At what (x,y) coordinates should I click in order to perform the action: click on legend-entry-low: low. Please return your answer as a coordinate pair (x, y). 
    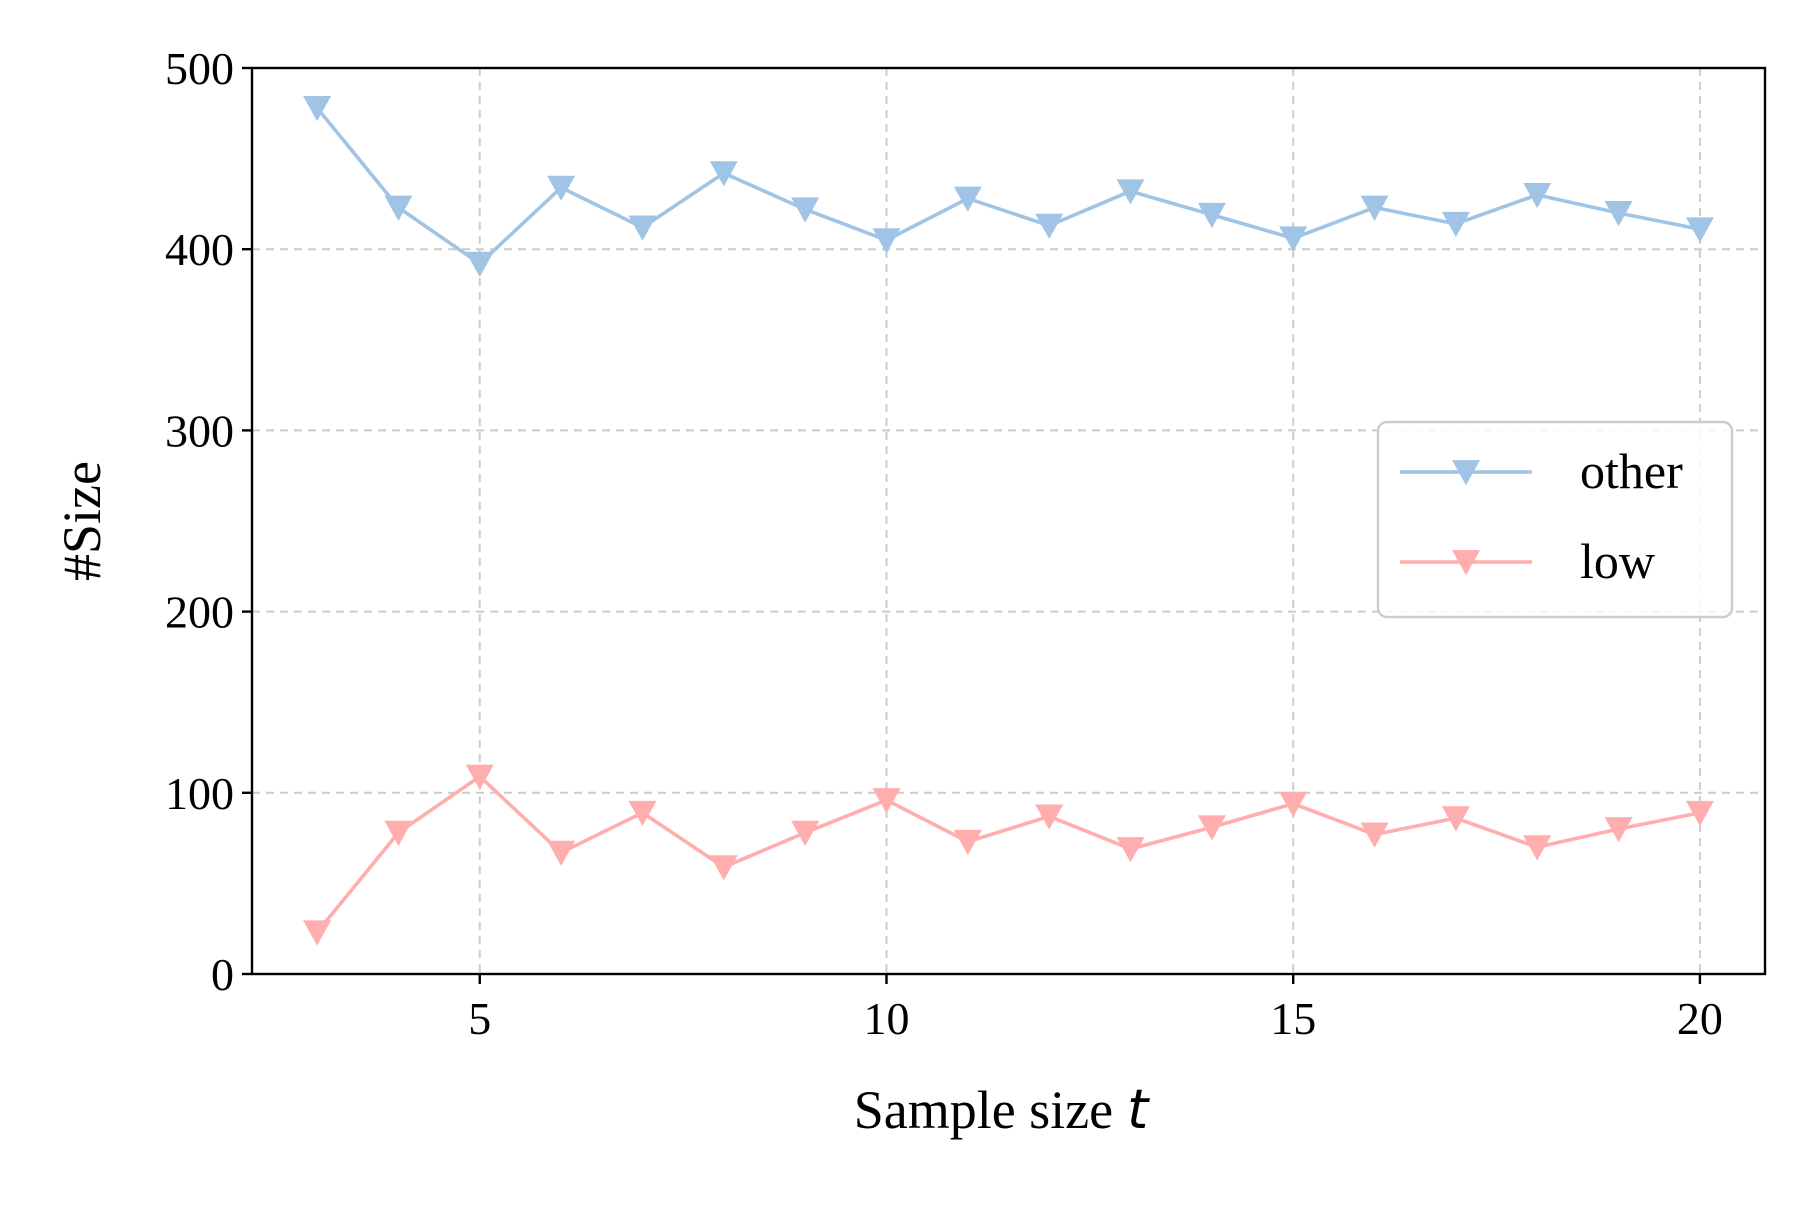
    Looking at the image, I should click on (1527, 561).